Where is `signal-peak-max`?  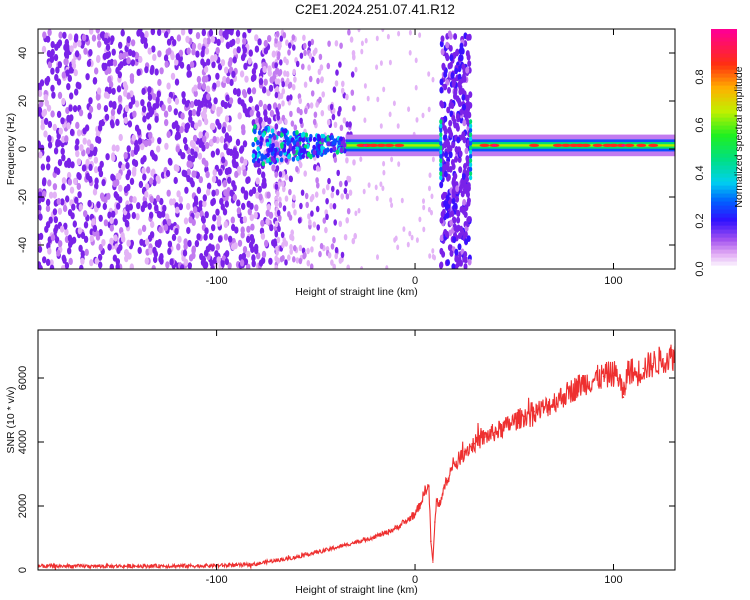 signal-peak-max is located at coordinates (623, 145).